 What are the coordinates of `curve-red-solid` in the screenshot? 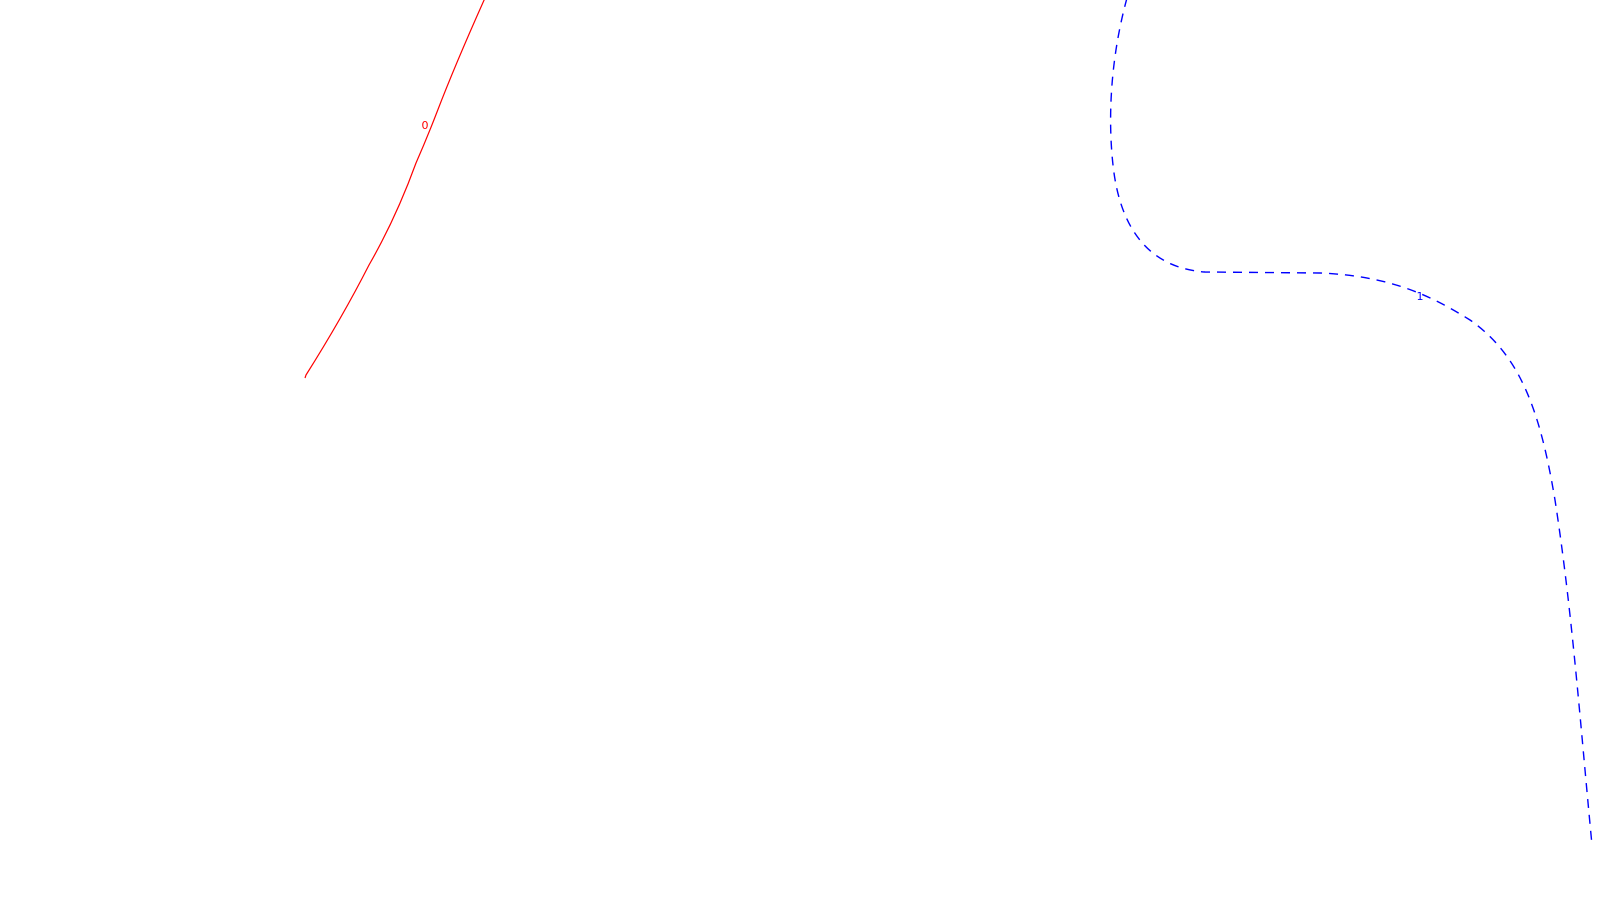 It's located at (394, 189).